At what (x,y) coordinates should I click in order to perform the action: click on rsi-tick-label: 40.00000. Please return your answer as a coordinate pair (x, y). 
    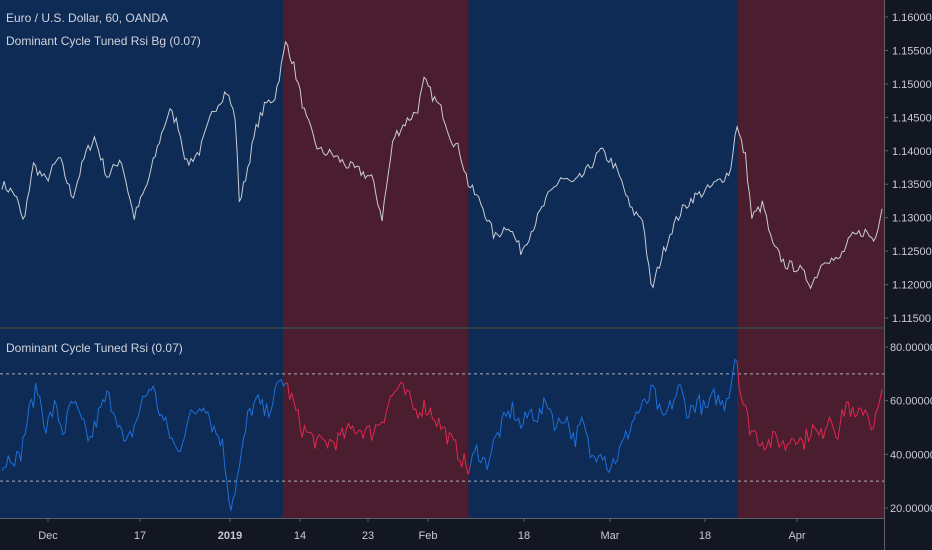
    Looking at the image, I should click on (911, 455).